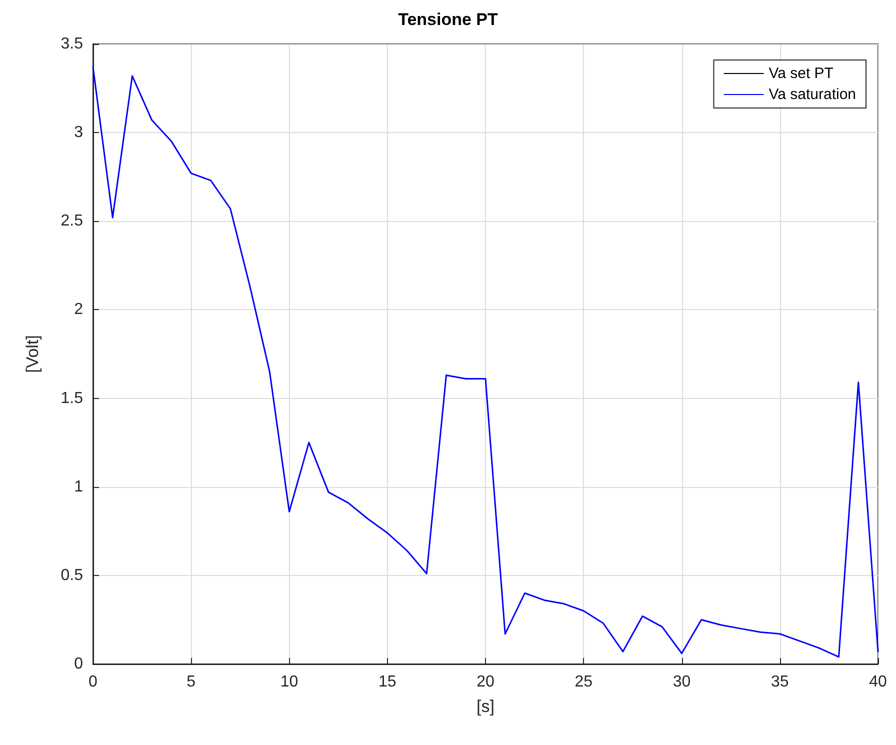  Describe the element at coordinates (801, 73) in the screenshot. I see `legend-label: Va set PT` at that location.